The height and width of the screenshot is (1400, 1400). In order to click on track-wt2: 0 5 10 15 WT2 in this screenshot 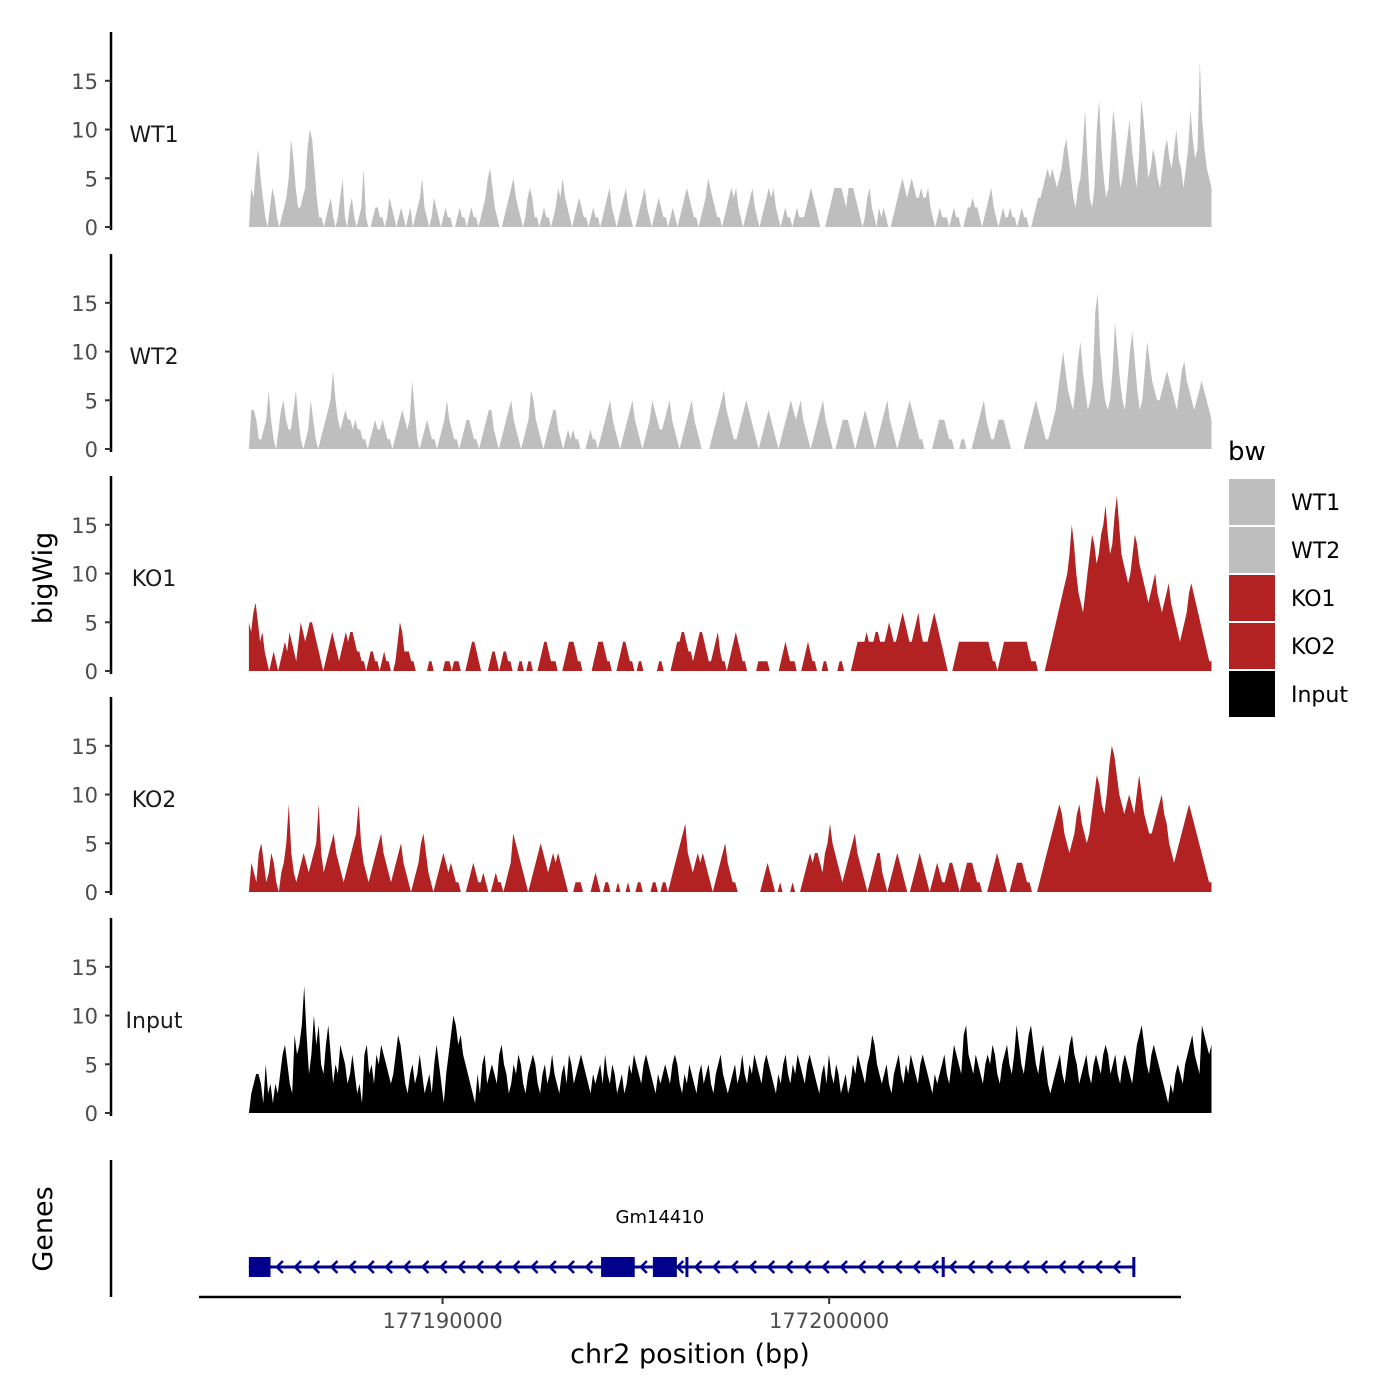, I will do `click(641, 358)`.